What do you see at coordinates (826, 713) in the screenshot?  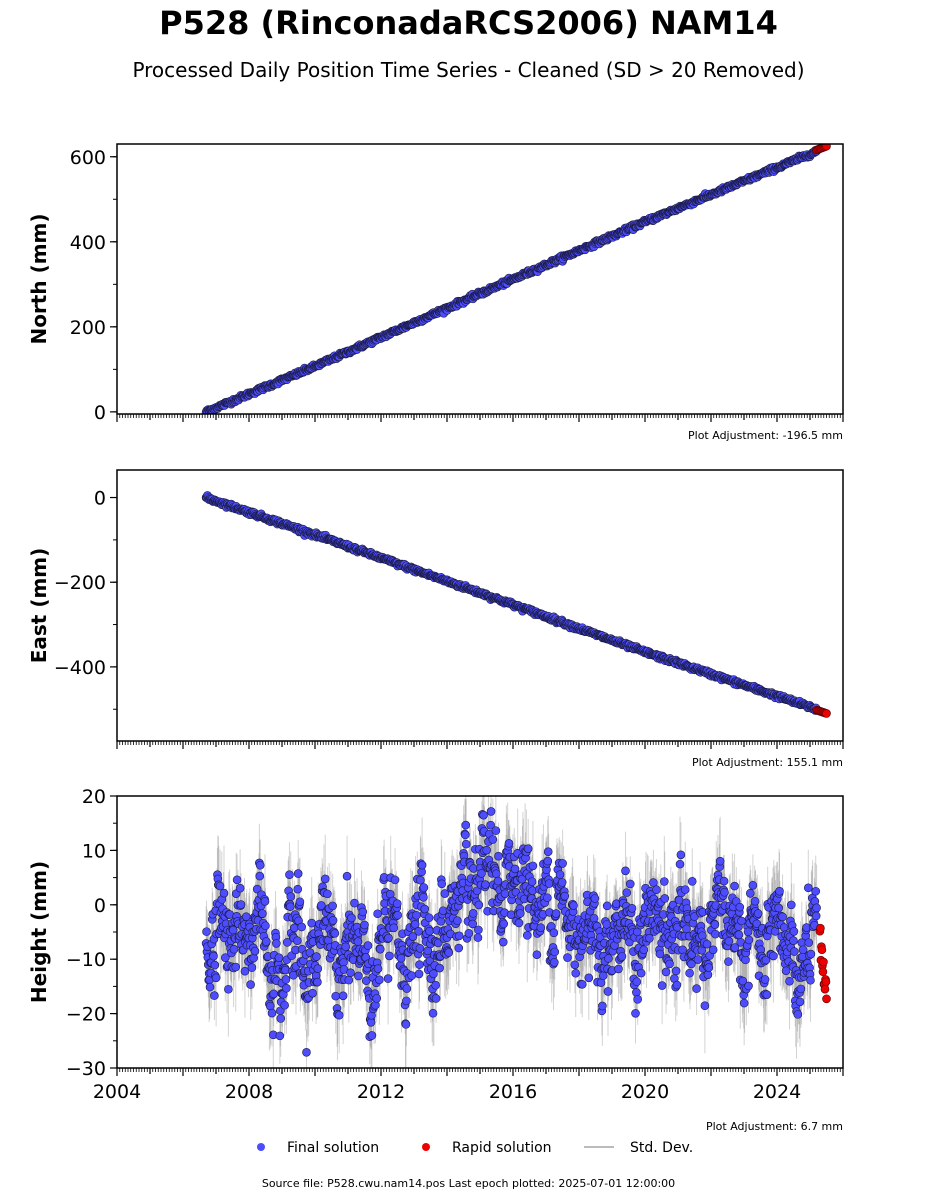 I see `rapid-point` at bounding box center [826, 713].